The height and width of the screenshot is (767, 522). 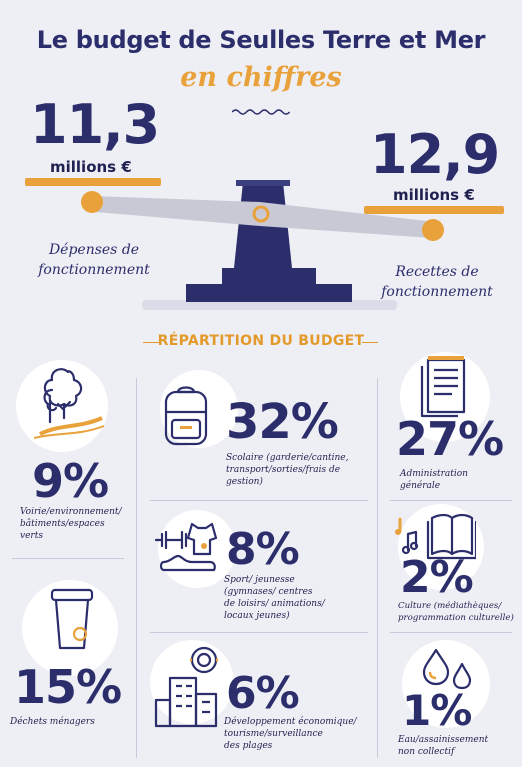 I want to click on trees-path-icon, so click(x=69, y=403).